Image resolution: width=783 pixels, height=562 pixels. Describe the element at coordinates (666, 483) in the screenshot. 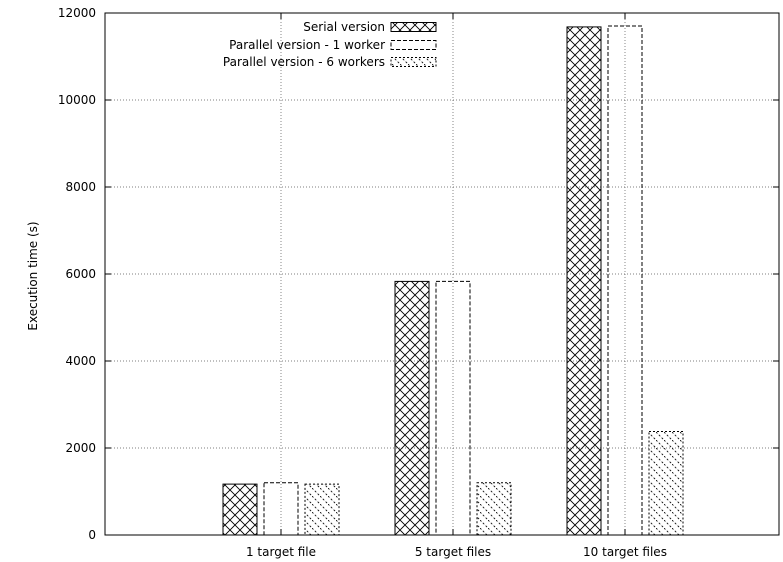

I see `bar-s3-c3` at that location.